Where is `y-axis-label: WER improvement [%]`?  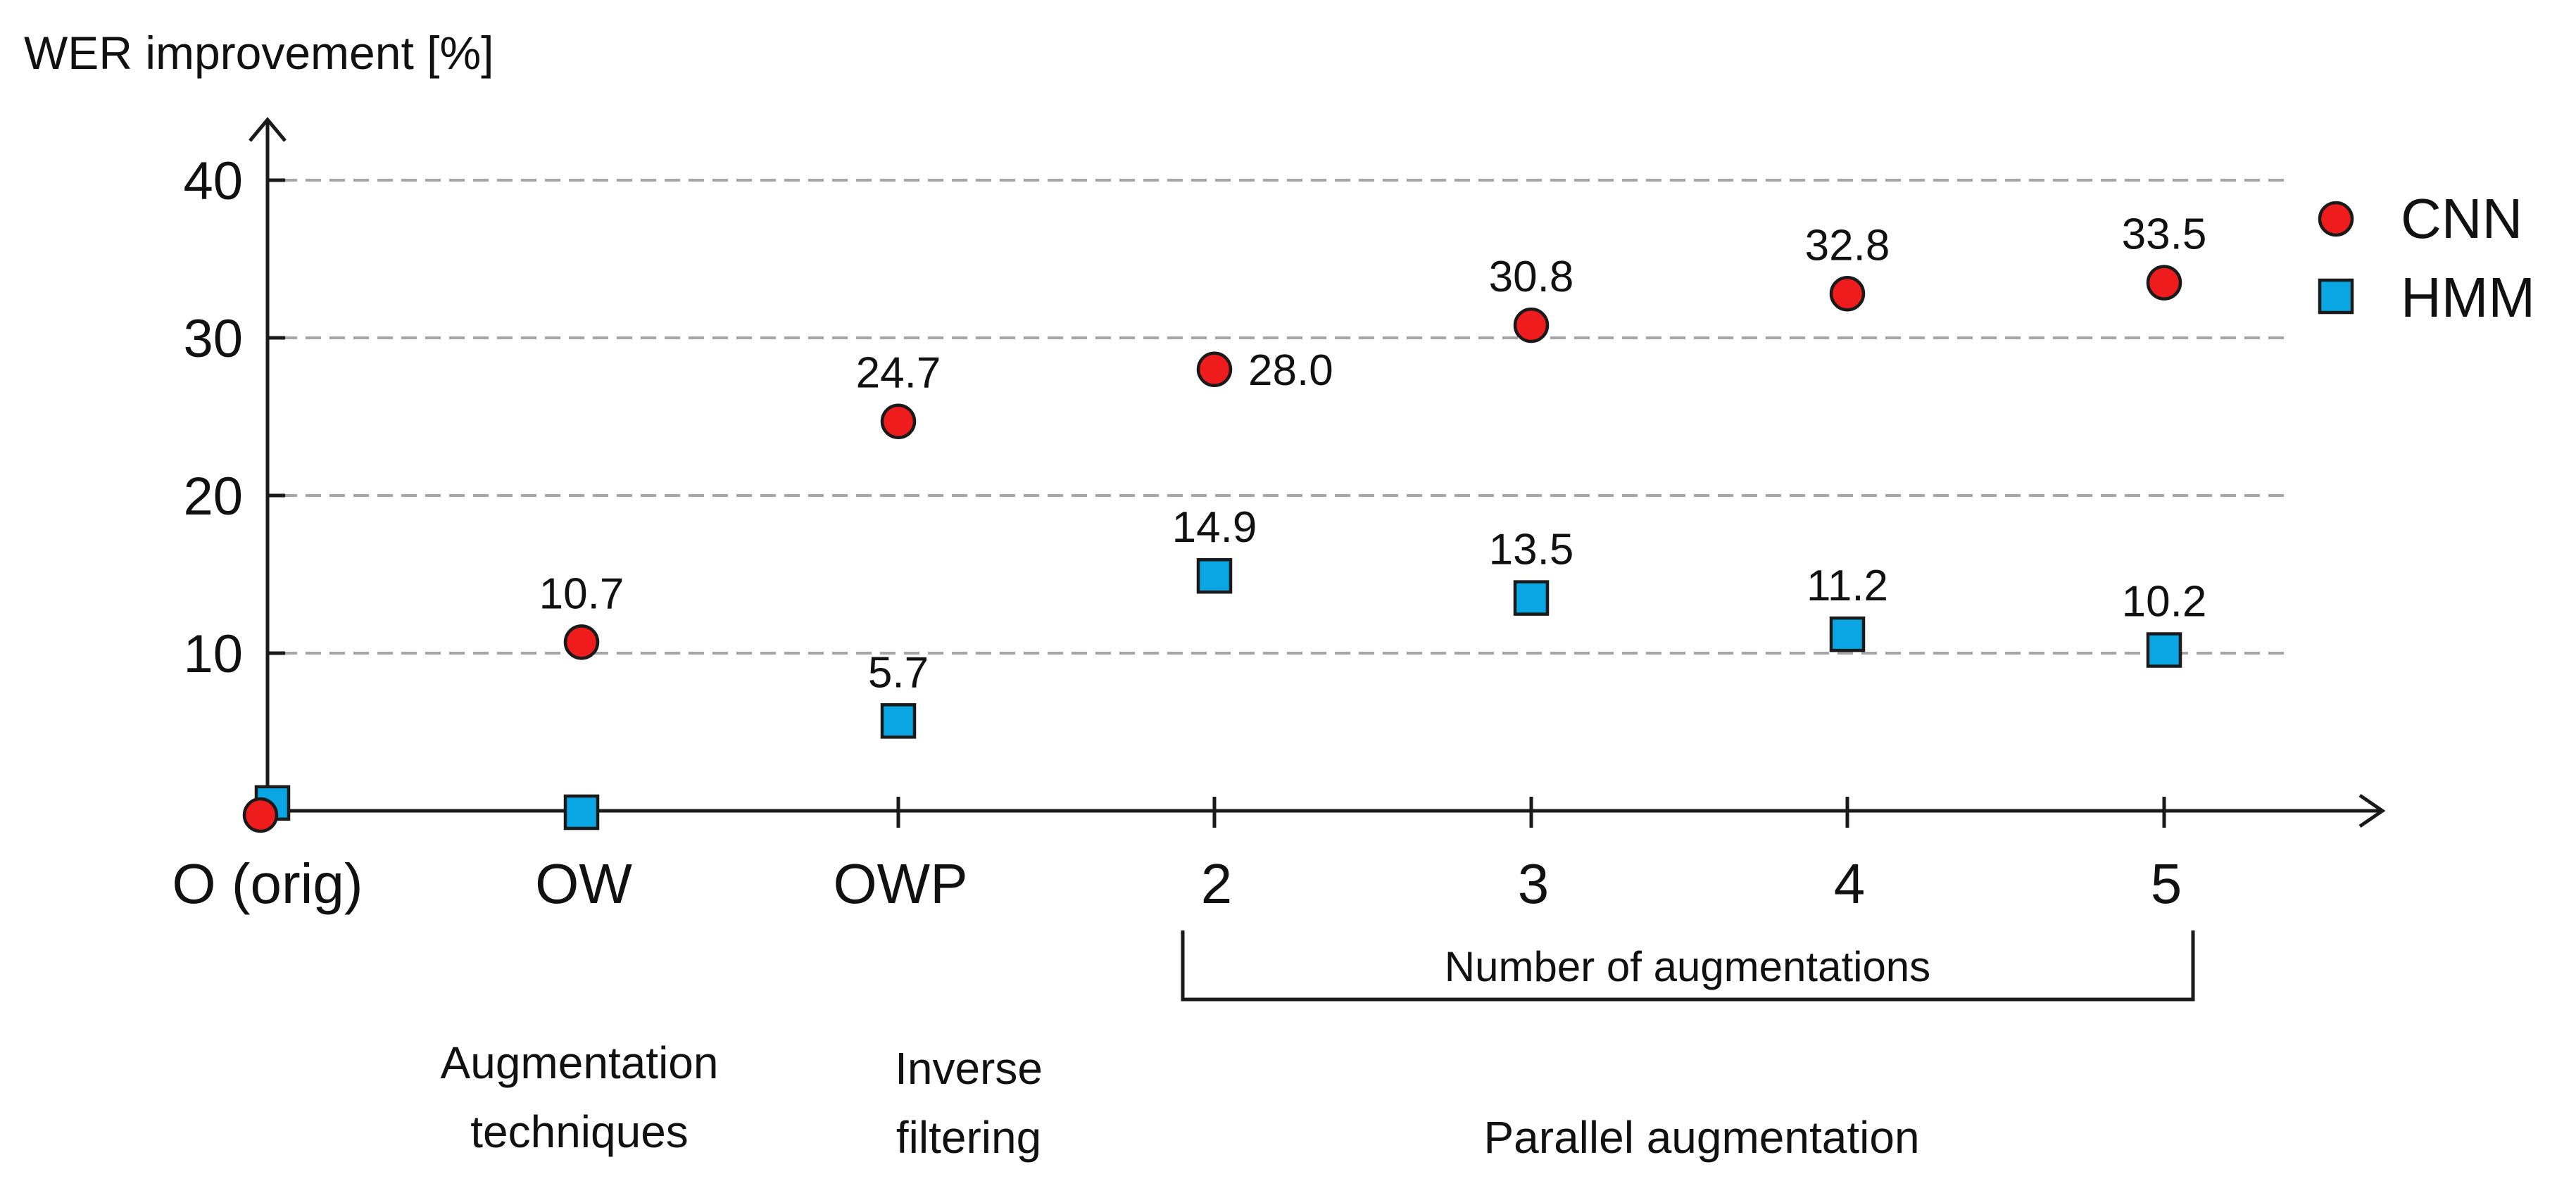 y-axis-label: WER improvement [%] is located at coordinates (259, 53).